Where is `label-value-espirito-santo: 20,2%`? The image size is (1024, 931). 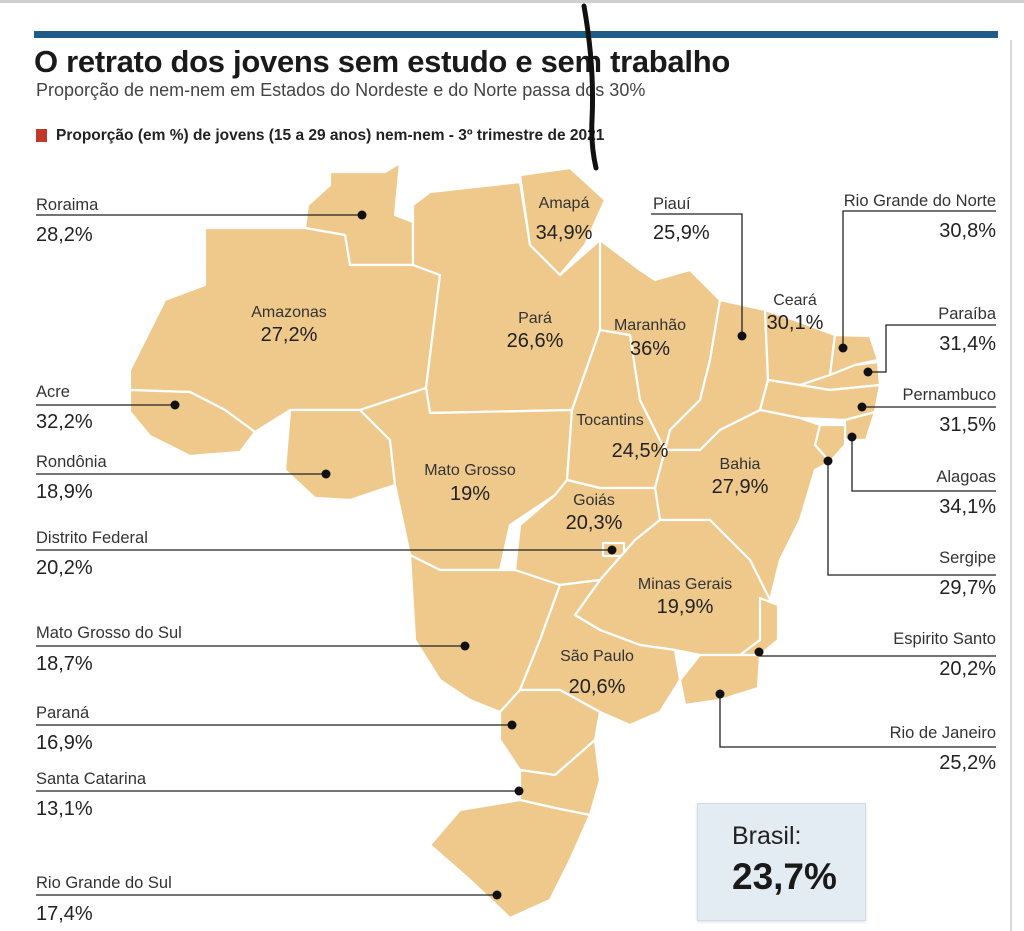 label-value-espirito-santo: 20,2% is located at coordinates (967, 669).